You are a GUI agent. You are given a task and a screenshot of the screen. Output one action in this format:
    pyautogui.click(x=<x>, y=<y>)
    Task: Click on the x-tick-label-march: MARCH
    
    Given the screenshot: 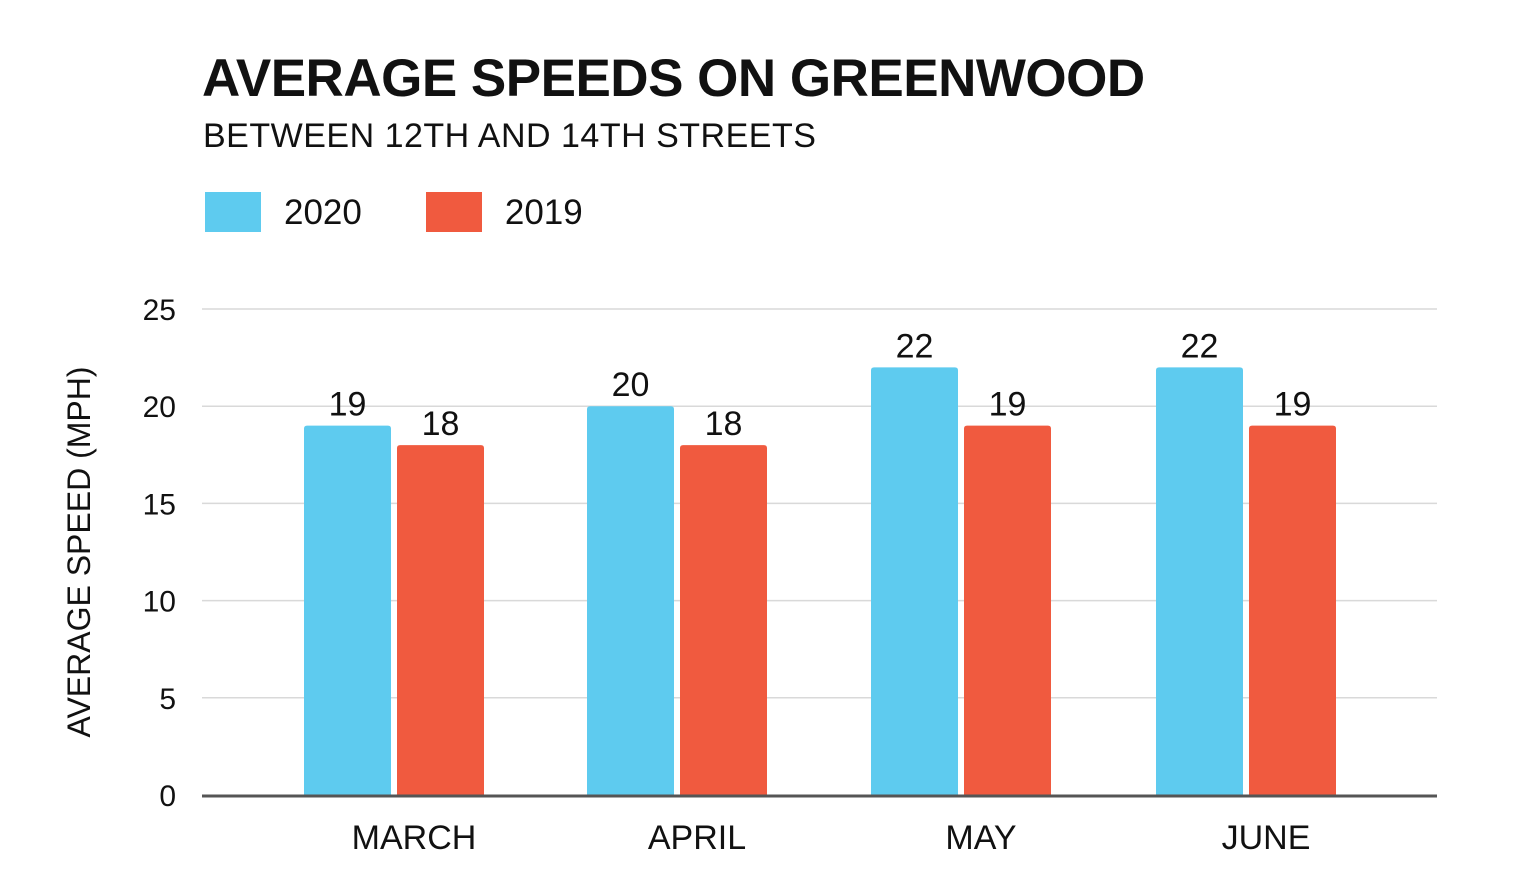 What is the action you would take?
    pyautogui.click(x=414, y=838)
    